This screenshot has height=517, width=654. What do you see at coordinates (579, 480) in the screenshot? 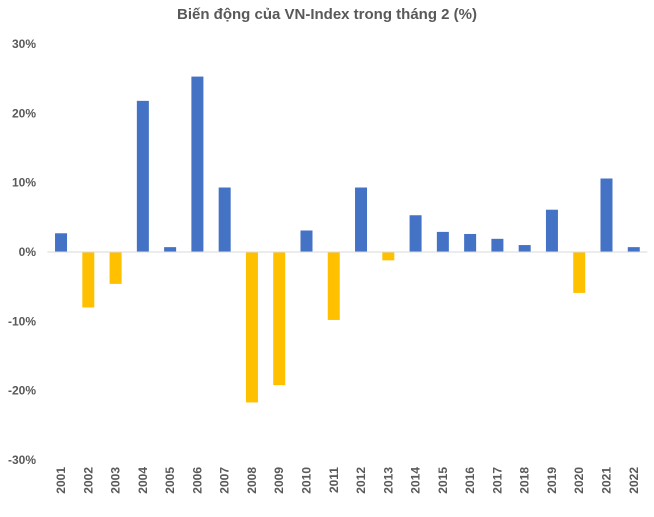
I see `x-tick-label: 2020` at bounding box center [579, 480].